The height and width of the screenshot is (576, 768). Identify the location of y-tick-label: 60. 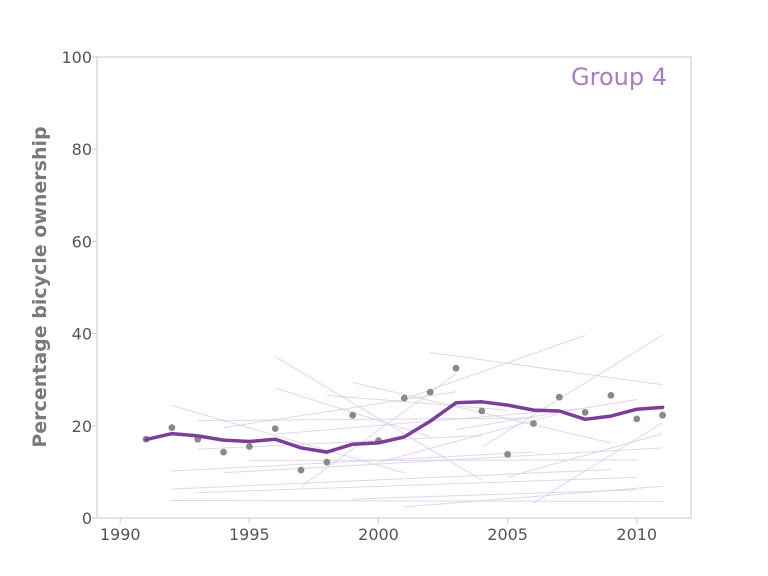
(82, 241).